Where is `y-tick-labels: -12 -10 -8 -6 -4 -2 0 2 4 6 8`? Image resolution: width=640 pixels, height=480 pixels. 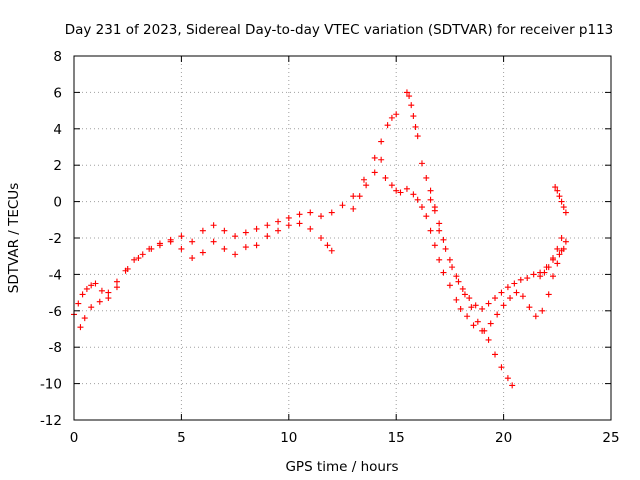
y-tick-labels: -12 -10 -8 -6 -4 -2 0 2 4 6 8 is located at coordinates (51, 239).